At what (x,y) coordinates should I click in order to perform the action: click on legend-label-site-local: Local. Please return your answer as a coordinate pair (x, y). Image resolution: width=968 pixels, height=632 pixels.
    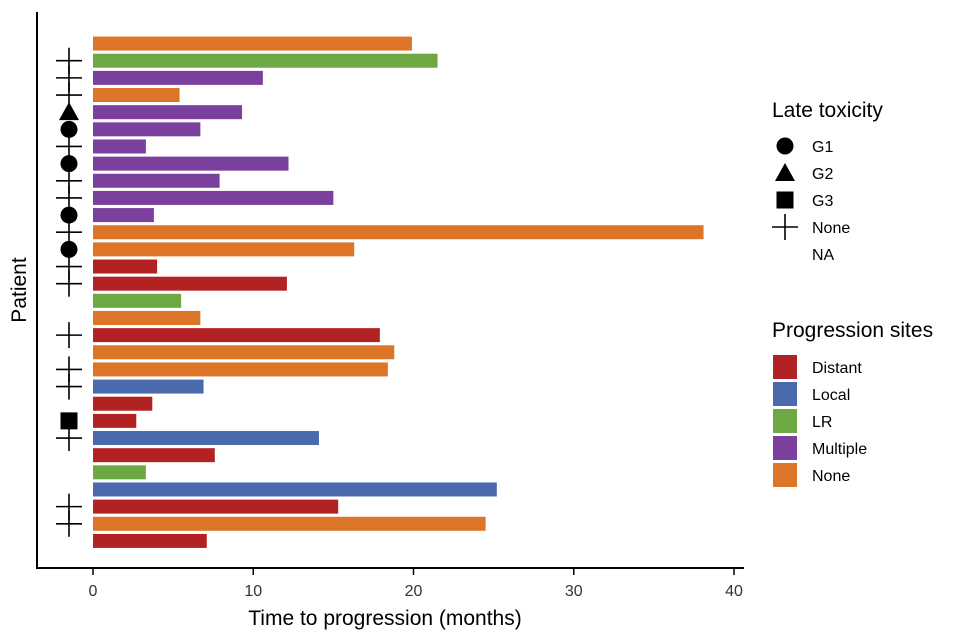
    Looking at the image, I should click on (831, 395).